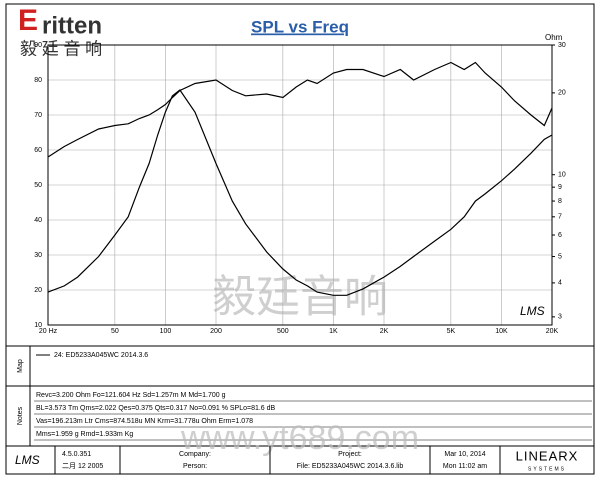 The image size is (600, 480). Describe the element at coordinates (283, 331) in the screenshot. I see `x-tick-label: 500` at that location.